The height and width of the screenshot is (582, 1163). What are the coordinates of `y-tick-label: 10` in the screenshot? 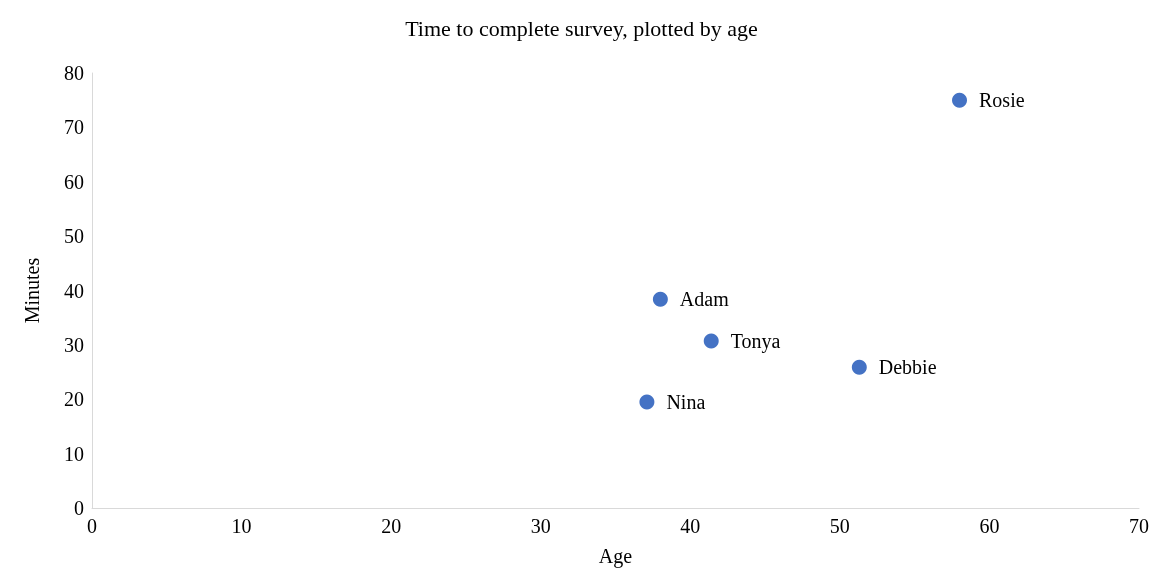 It's located at (74, 453).